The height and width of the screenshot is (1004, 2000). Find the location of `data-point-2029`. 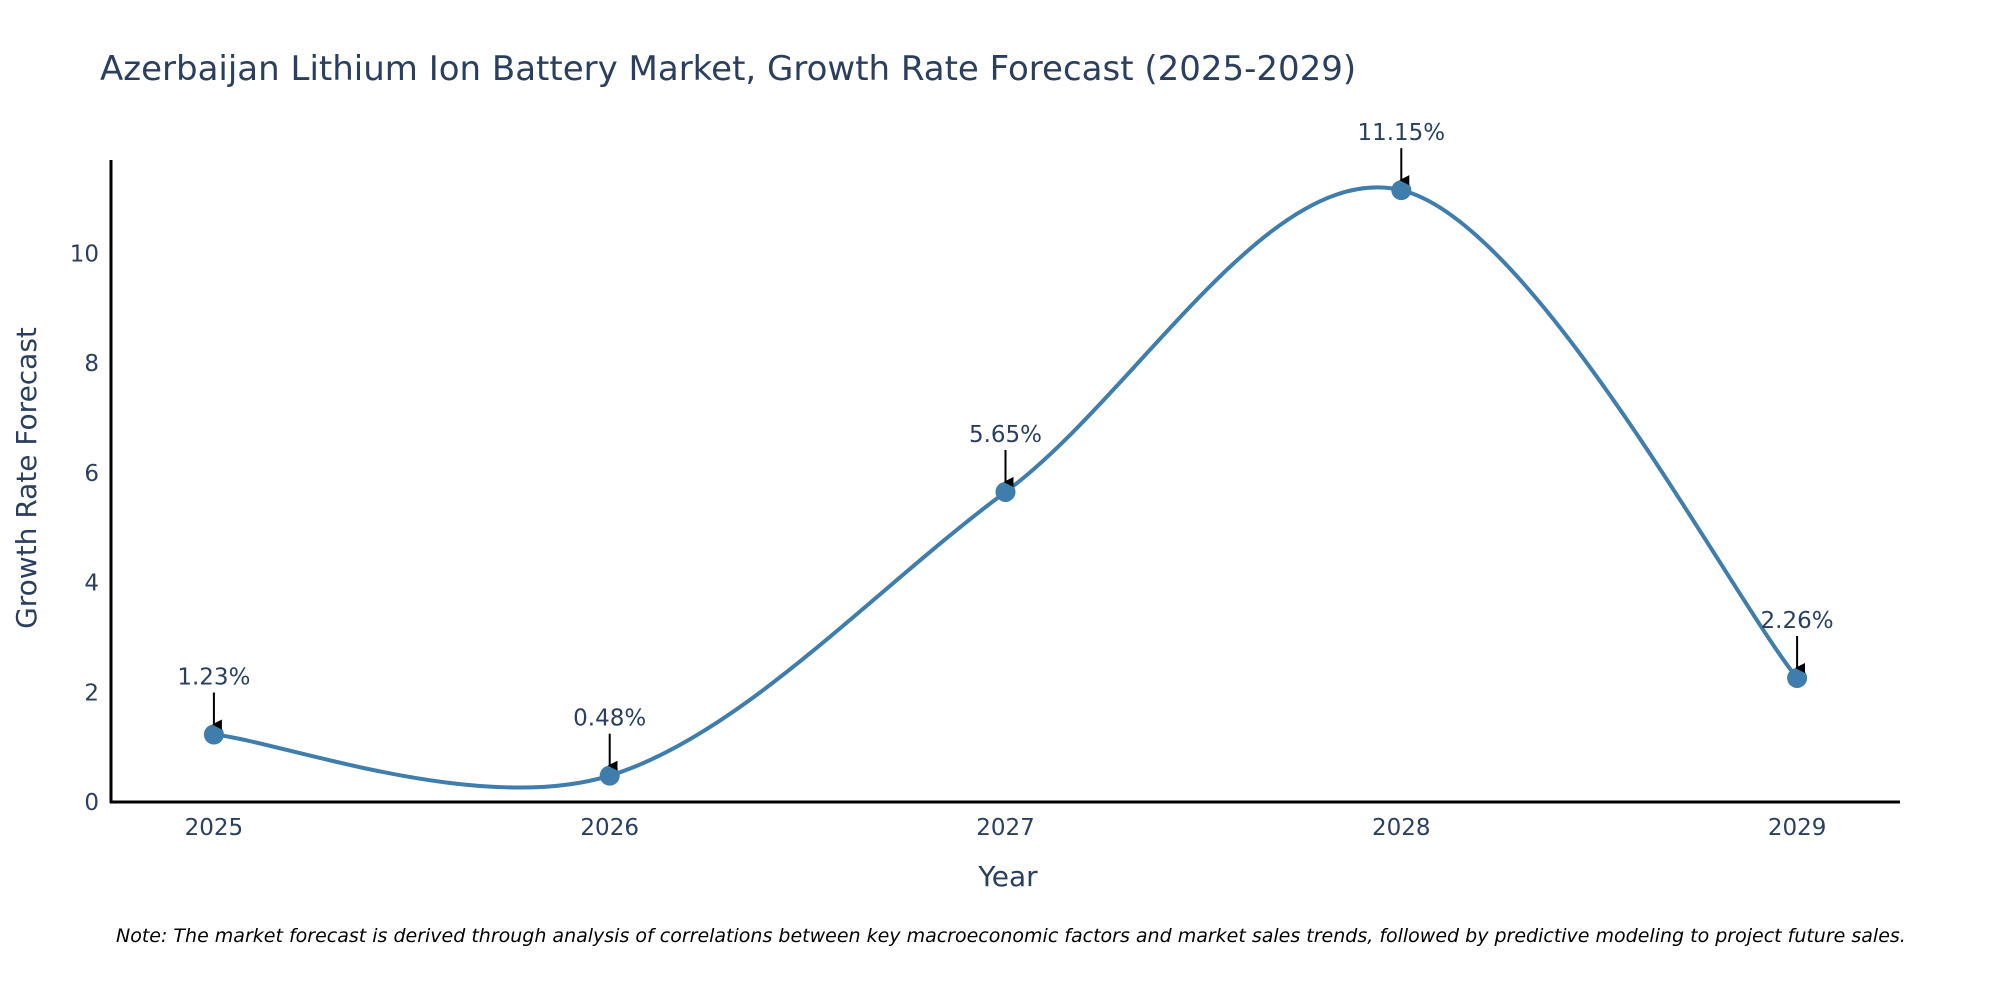

data-point-2029 is located at coordinates (1797, 677).